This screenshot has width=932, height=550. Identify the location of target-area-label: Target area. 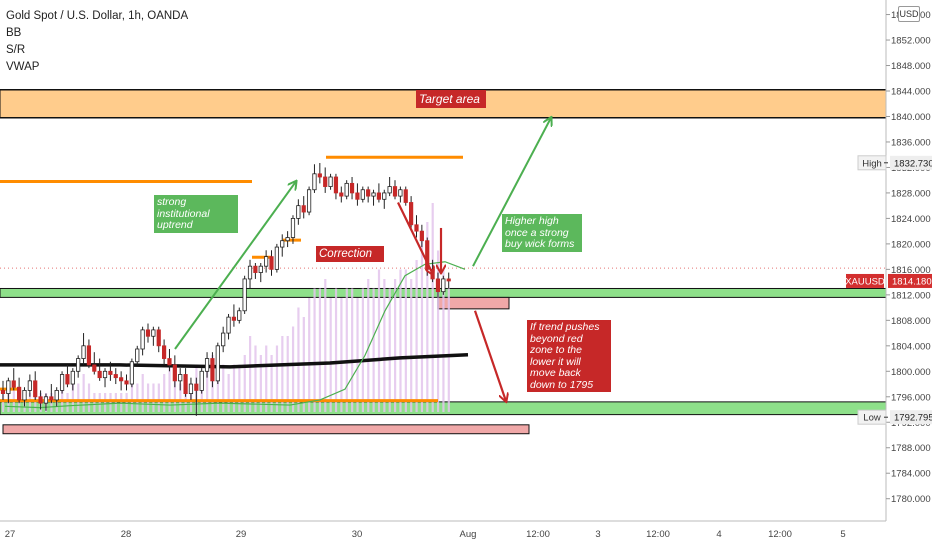
(451, 99).